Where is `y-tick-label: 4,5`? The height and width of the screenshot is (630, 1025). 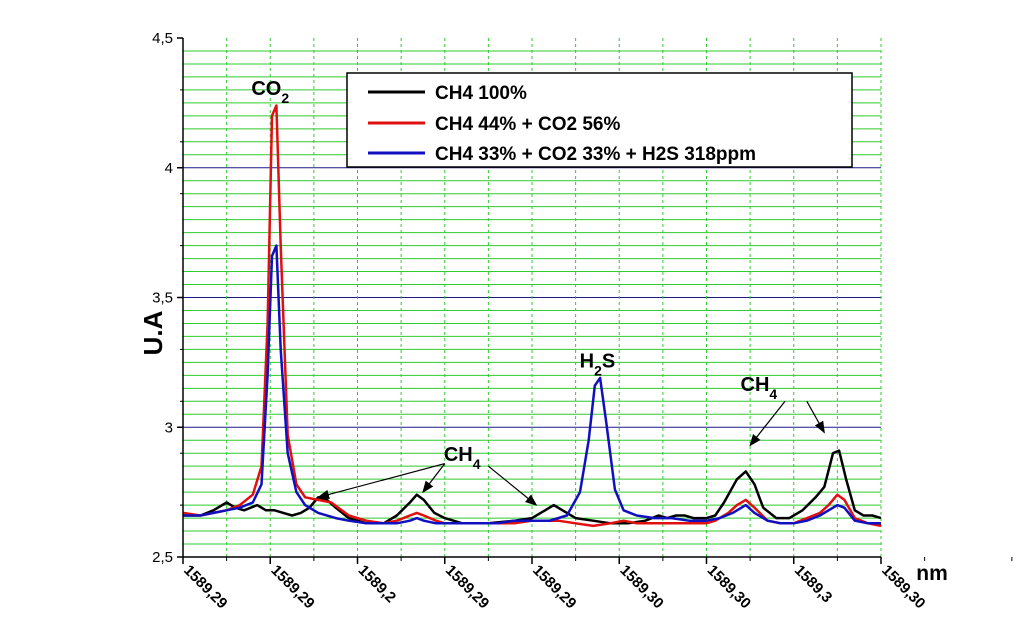
y-tick-label: 4,5 is located at coordinates (162, 38).